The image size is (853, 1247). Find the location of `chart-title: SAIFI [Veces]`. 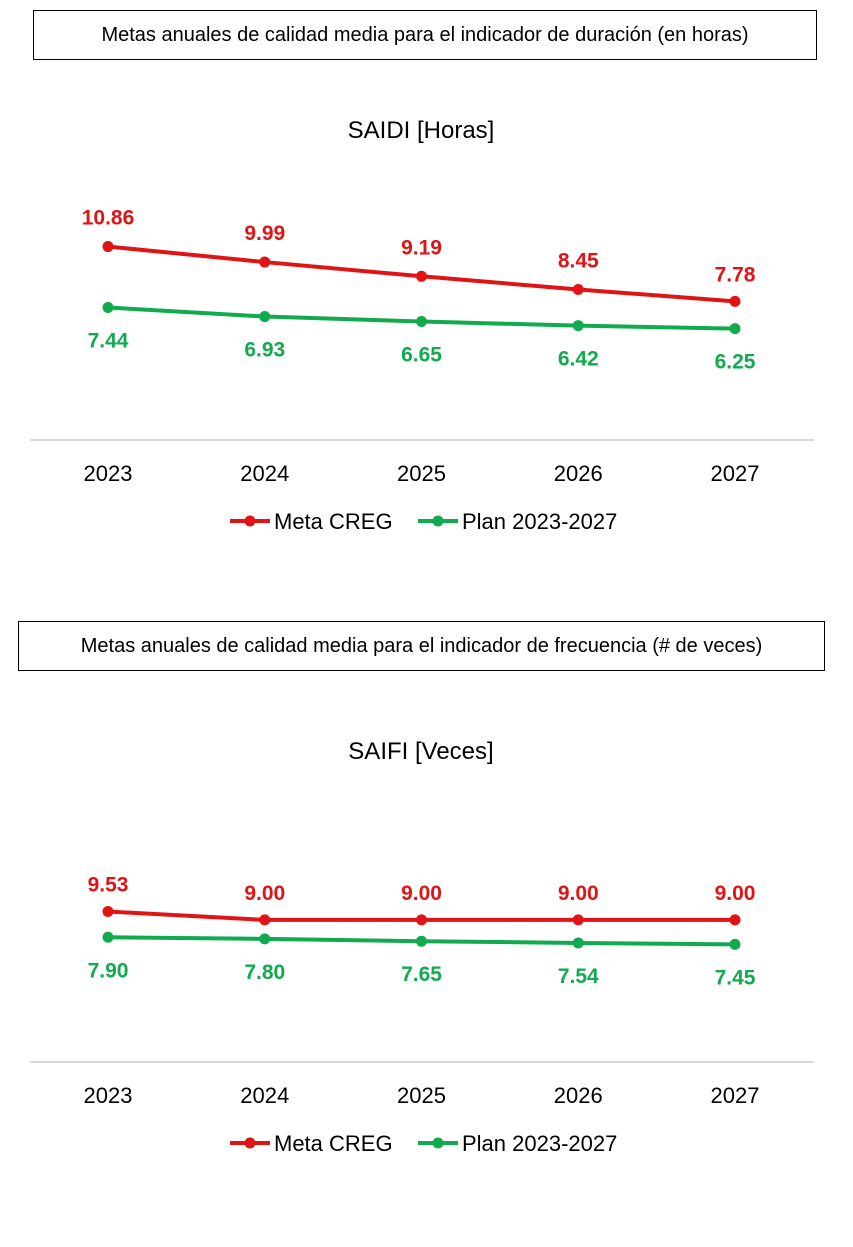

chart-title: SAIFI [Veces] is located at coordinates (420, 751).